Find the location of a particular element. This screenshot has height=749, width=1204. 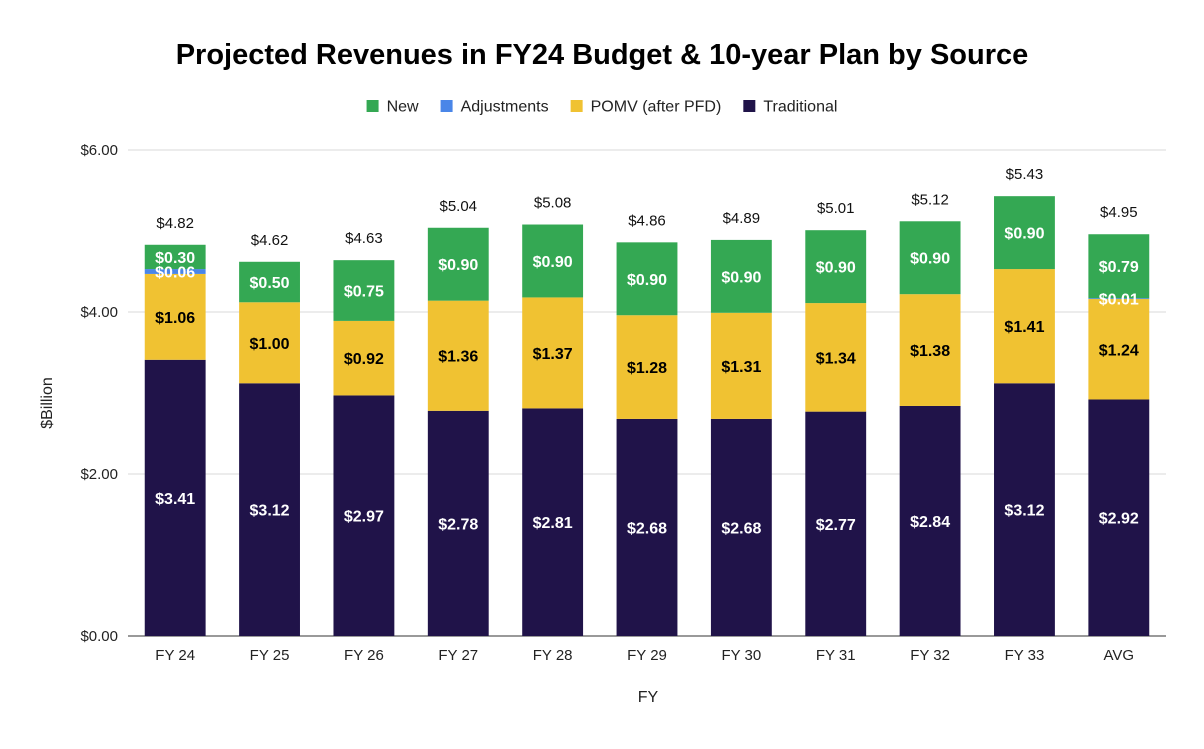

legend-label: Adjustments is located at coordinates (505, 107).